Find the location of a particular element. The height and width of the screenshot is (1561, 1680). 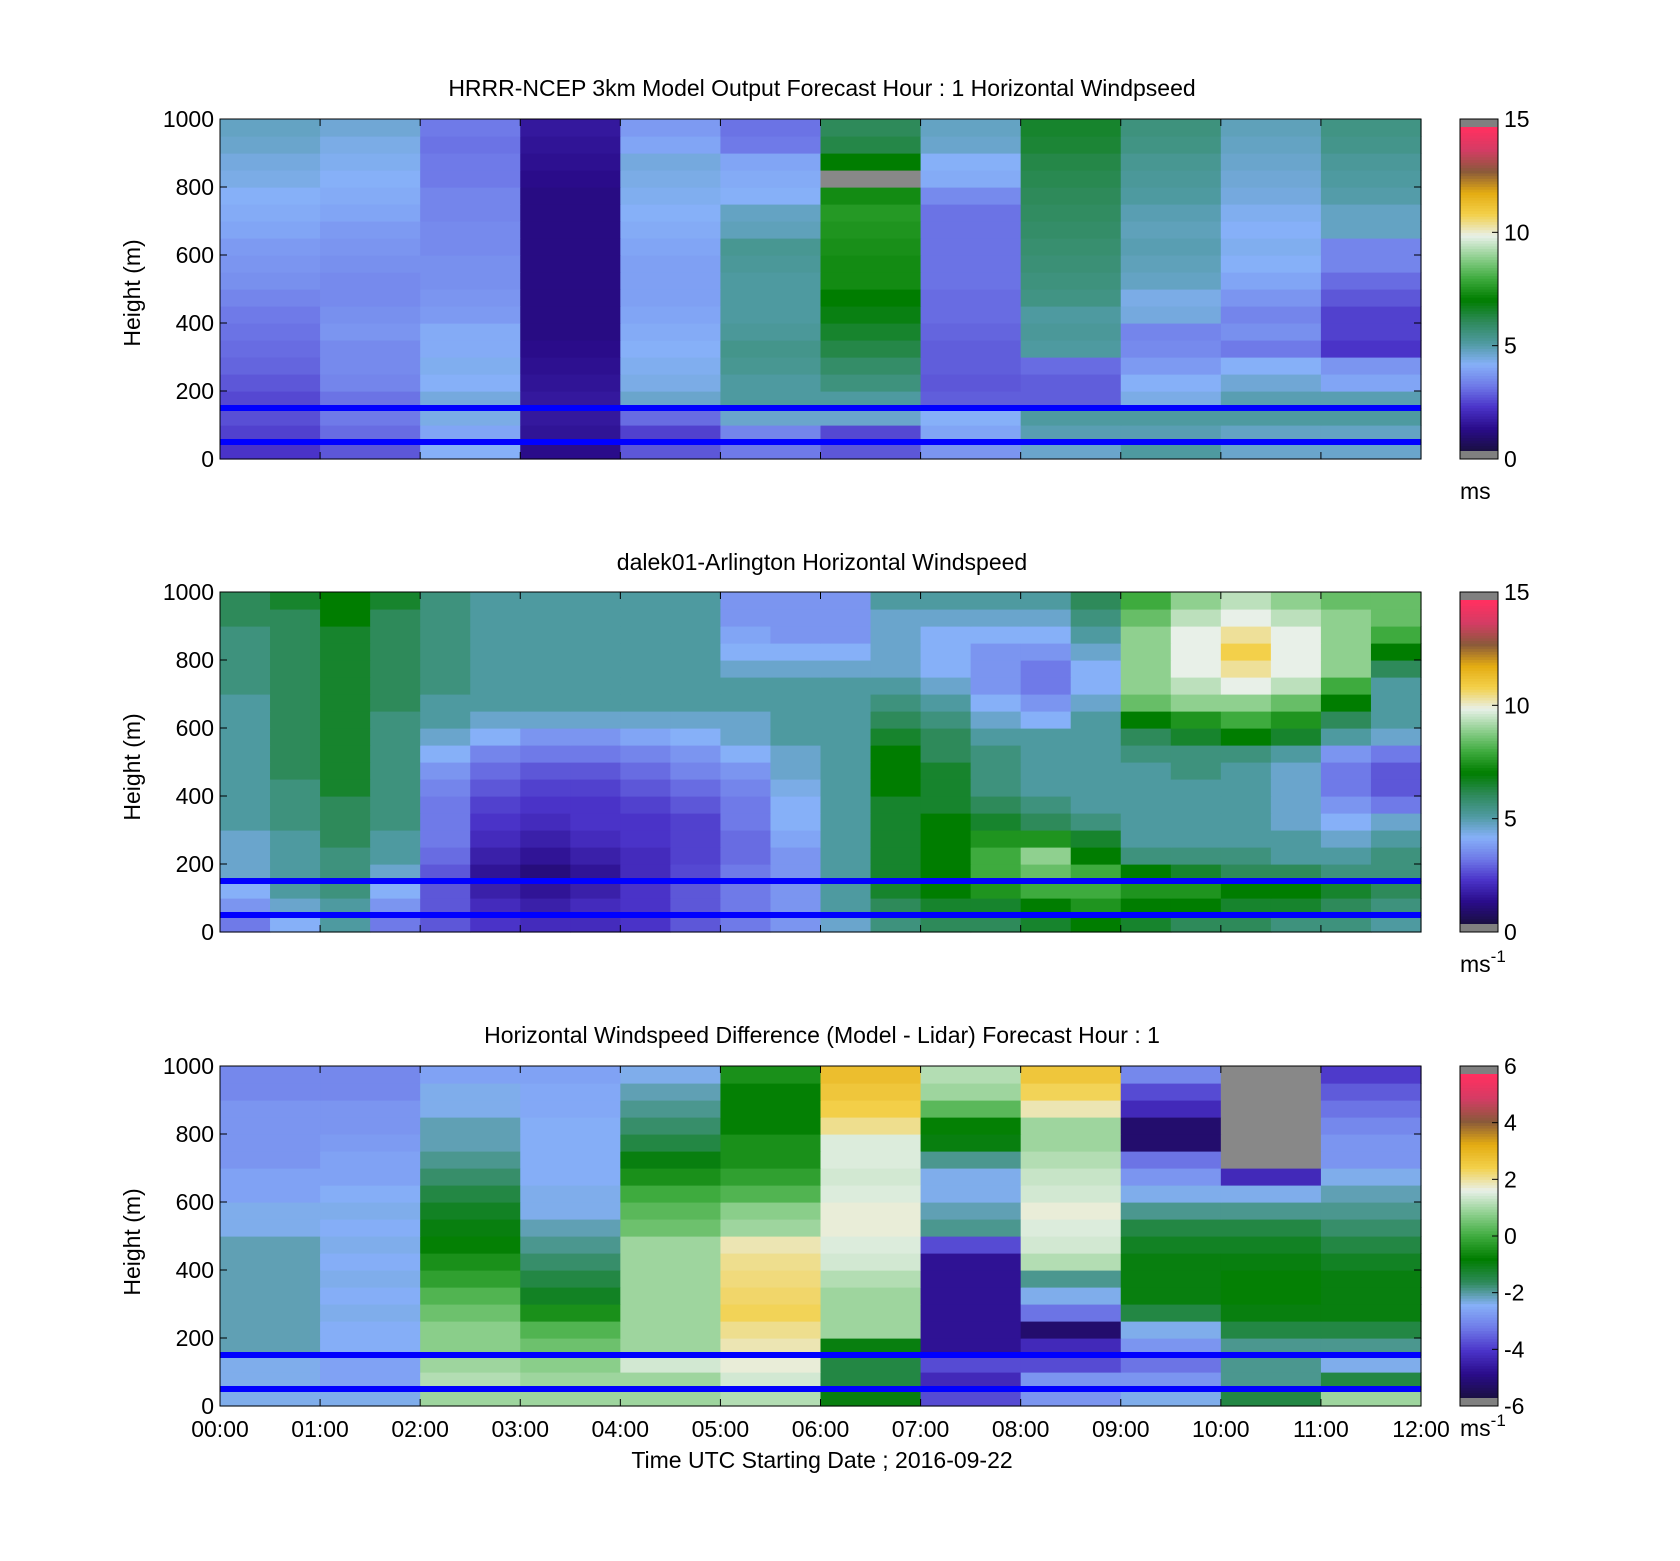

colorbar-tick-label: -4 is located at coordinates (1514, 1349).